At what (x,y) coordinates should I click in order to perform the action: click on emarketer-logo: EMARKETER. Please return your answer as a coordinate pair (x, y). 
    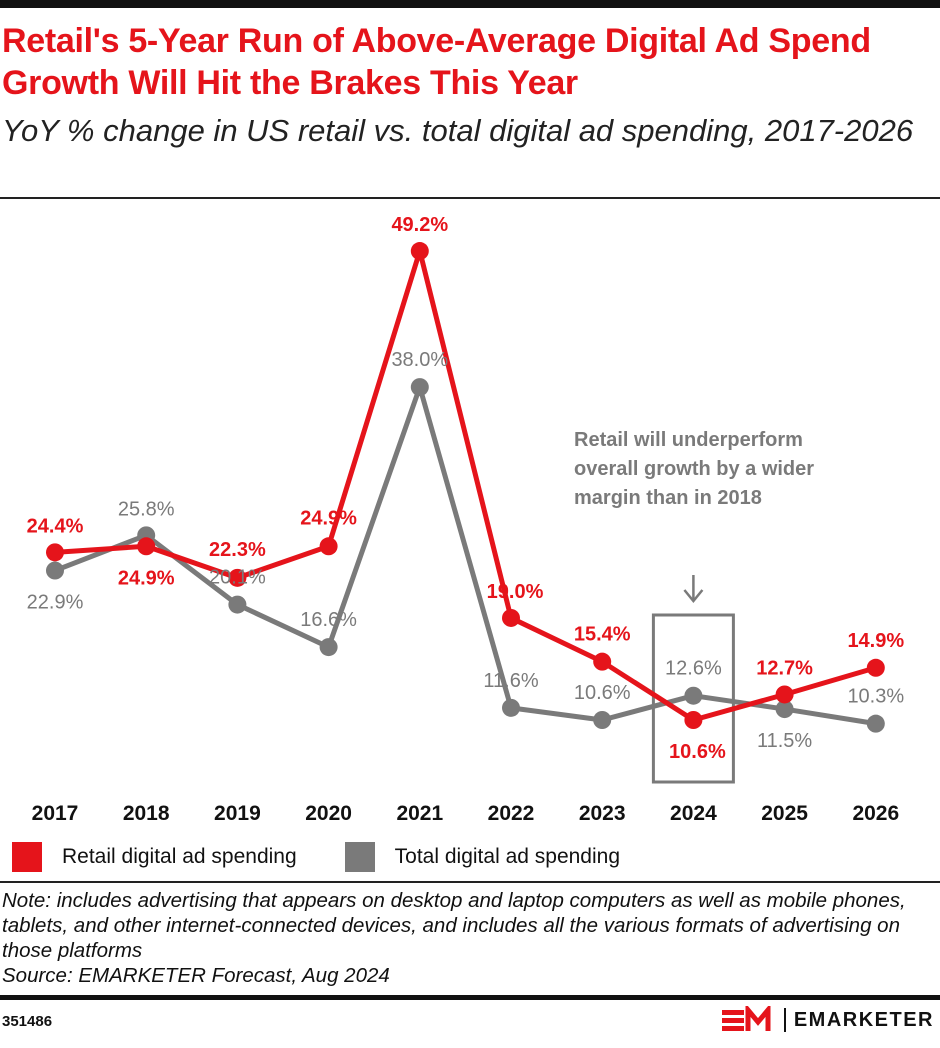
    Looking at the image, I should click on (827, 1020).